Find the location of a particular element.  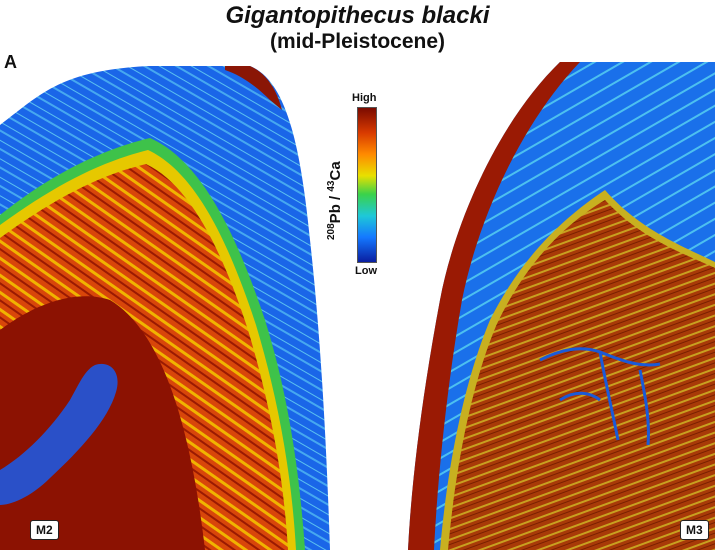

color-scale-axis-label: 208Pb / 43Ca is located at coordinates (335, 200).